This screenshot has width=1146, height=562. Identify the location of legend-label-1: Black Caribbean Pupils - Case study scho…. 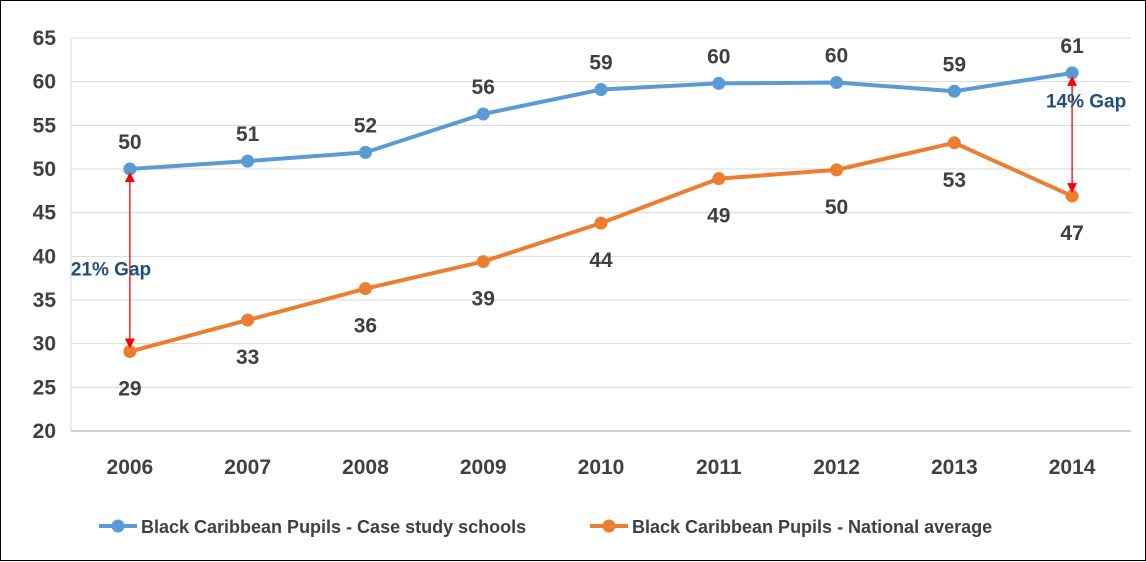
(333, 527).